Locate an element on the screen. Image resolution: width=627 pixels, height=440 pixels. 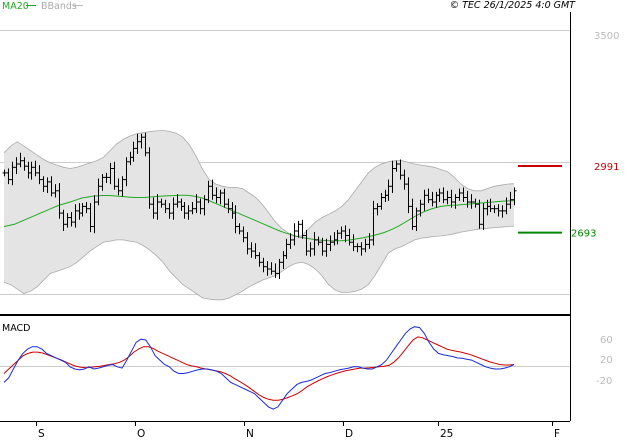
support-label: 2693 is located at coordinates (583, 234).